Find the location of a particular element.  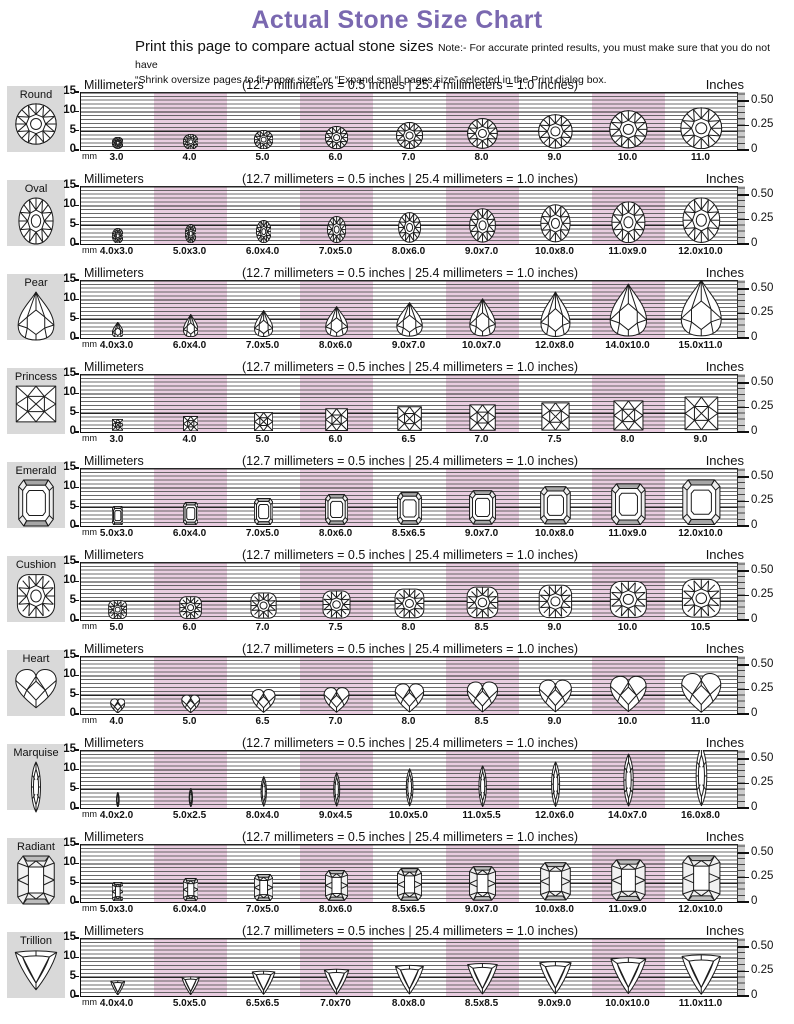

stone-marquise-16.0x8.0 is located at coordinates (701, 778).